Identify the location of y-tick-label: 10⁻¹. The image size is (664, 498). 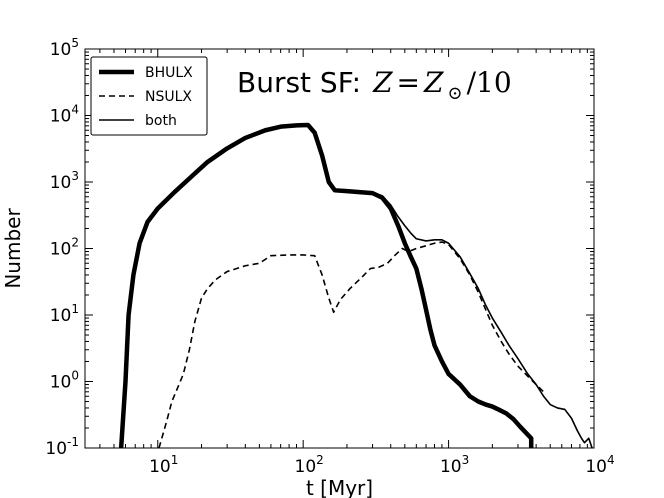
(62, 447).